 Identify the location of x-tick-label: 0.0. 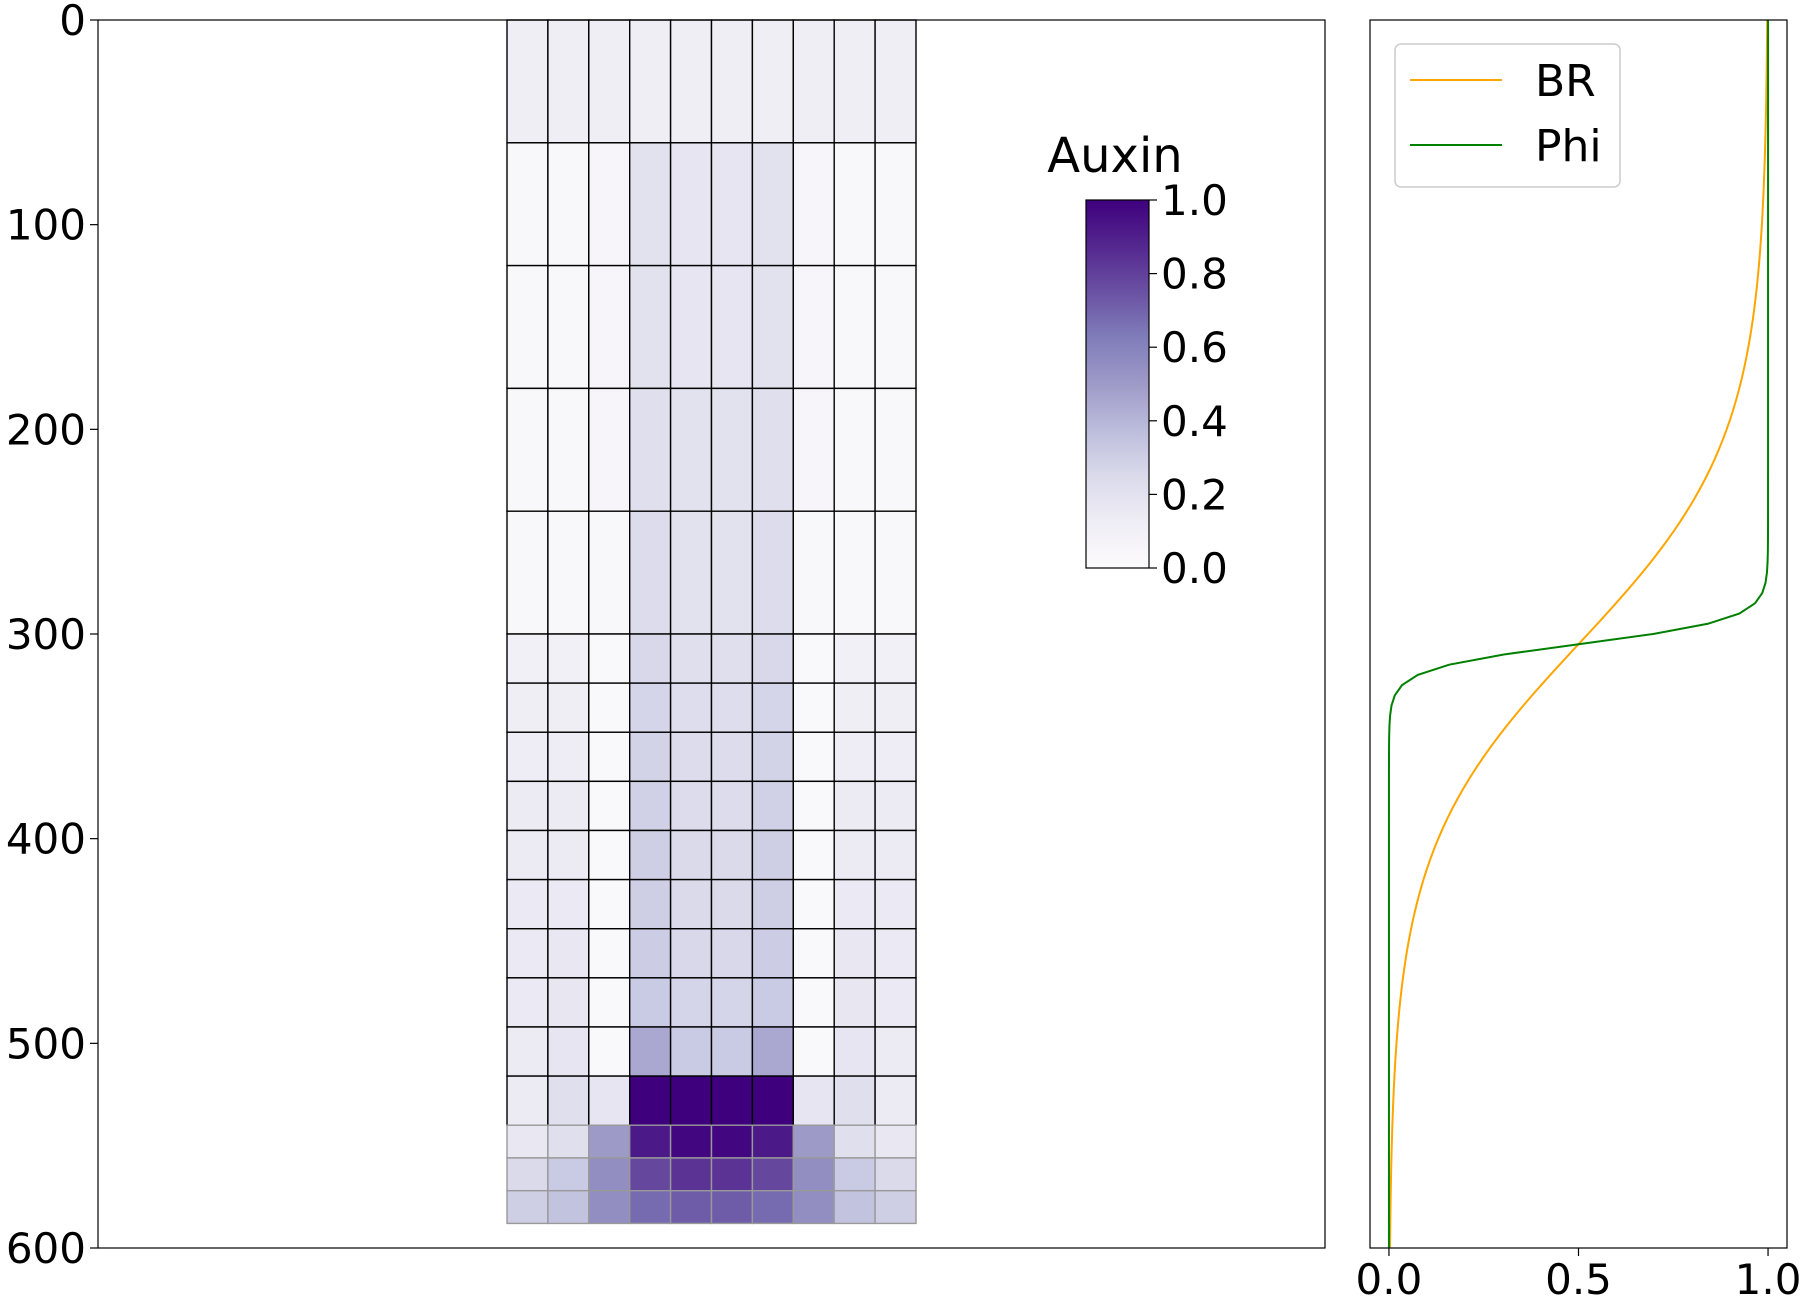
(1389, 1277).